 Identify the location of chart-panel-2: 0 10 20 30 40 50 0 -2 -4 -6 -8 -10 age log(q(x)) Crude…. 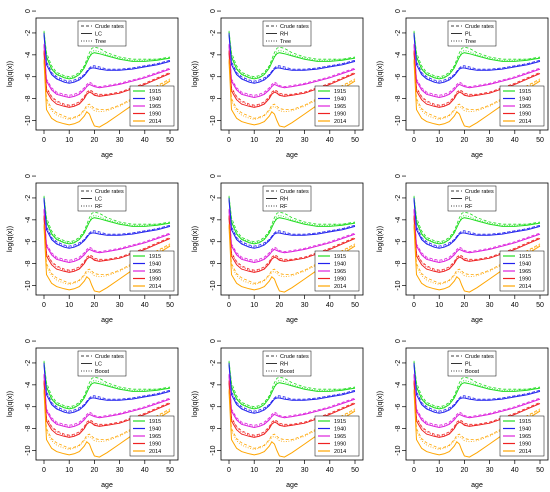
(278, 84).